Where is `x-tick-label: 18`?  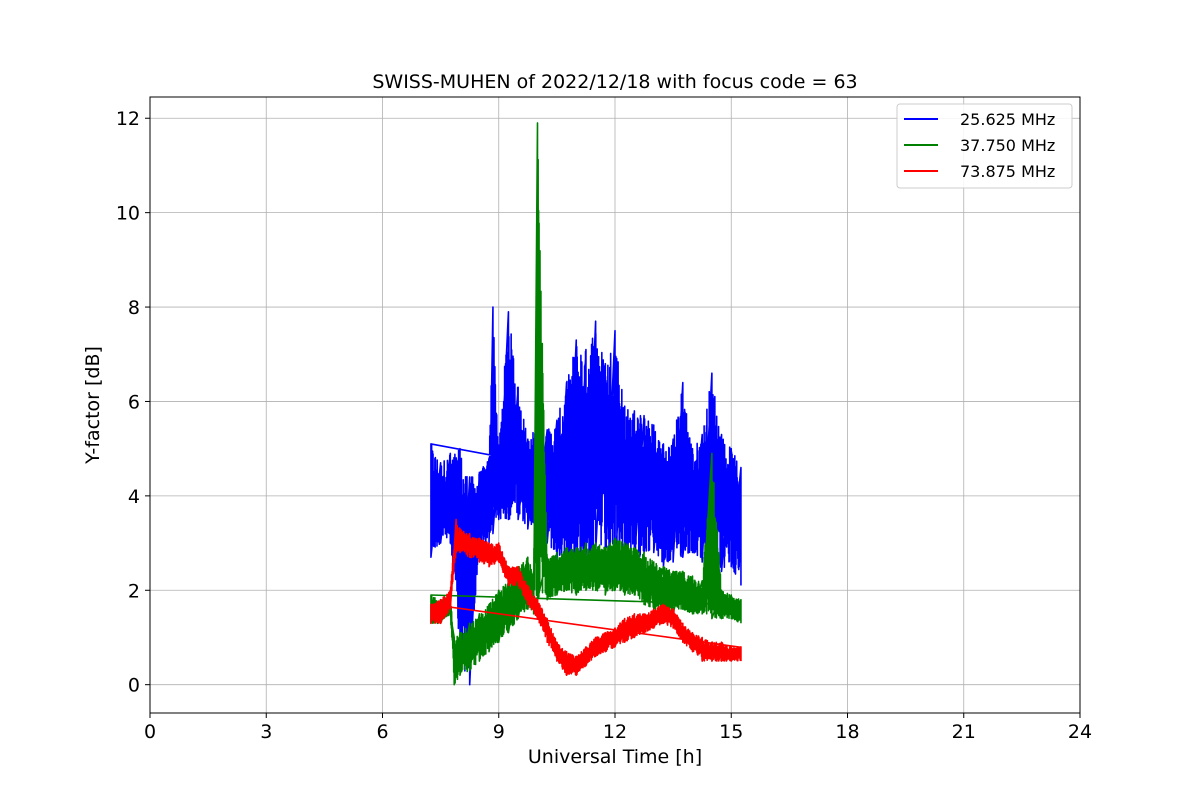
x-tick-label: 18 is located at coordinates (847, 732).